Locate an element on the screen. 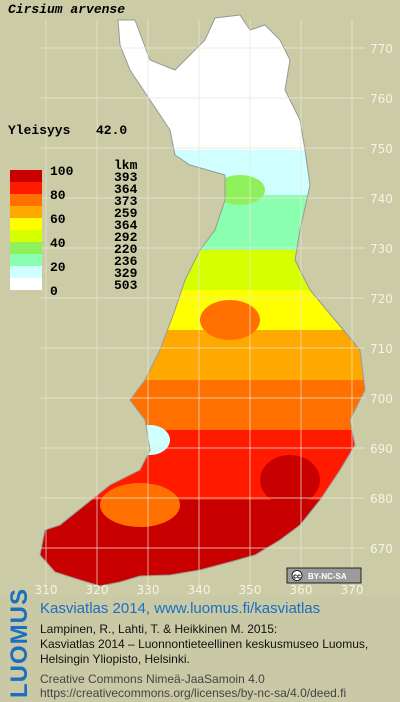 Image resolution: width=400 pixels, height=702 pixels. y-label: 760 is located at coordinates (381, 99).